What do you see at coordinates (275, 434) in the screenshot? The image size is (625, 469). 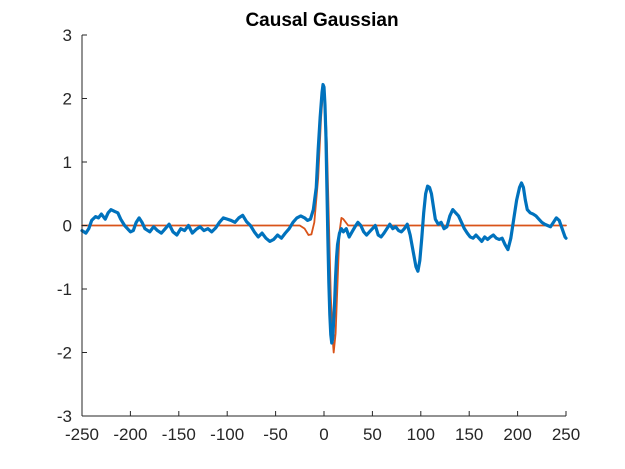 I see `x-tick-label: -50` at bounding box center [275, 434].